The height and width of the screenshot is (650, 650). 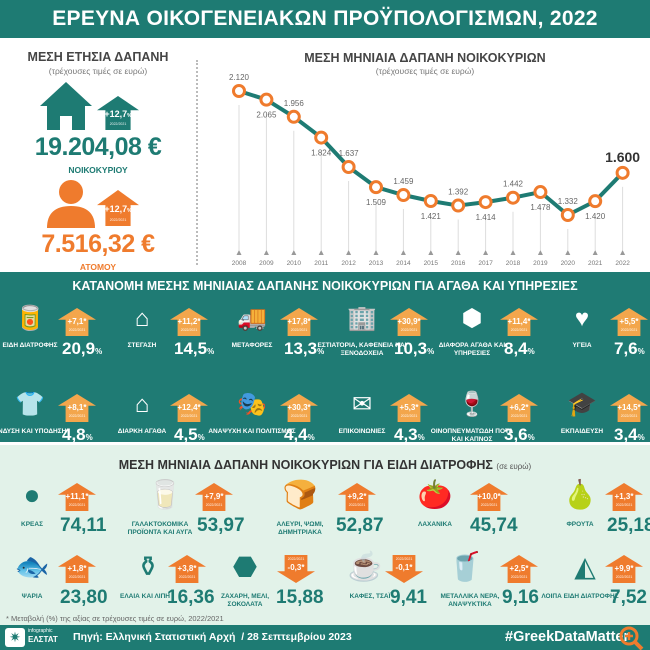 I want to click on category-label: ΔΙΑΡΚΗ ΑΓΑΘΑ, so click(x=142, y=431).